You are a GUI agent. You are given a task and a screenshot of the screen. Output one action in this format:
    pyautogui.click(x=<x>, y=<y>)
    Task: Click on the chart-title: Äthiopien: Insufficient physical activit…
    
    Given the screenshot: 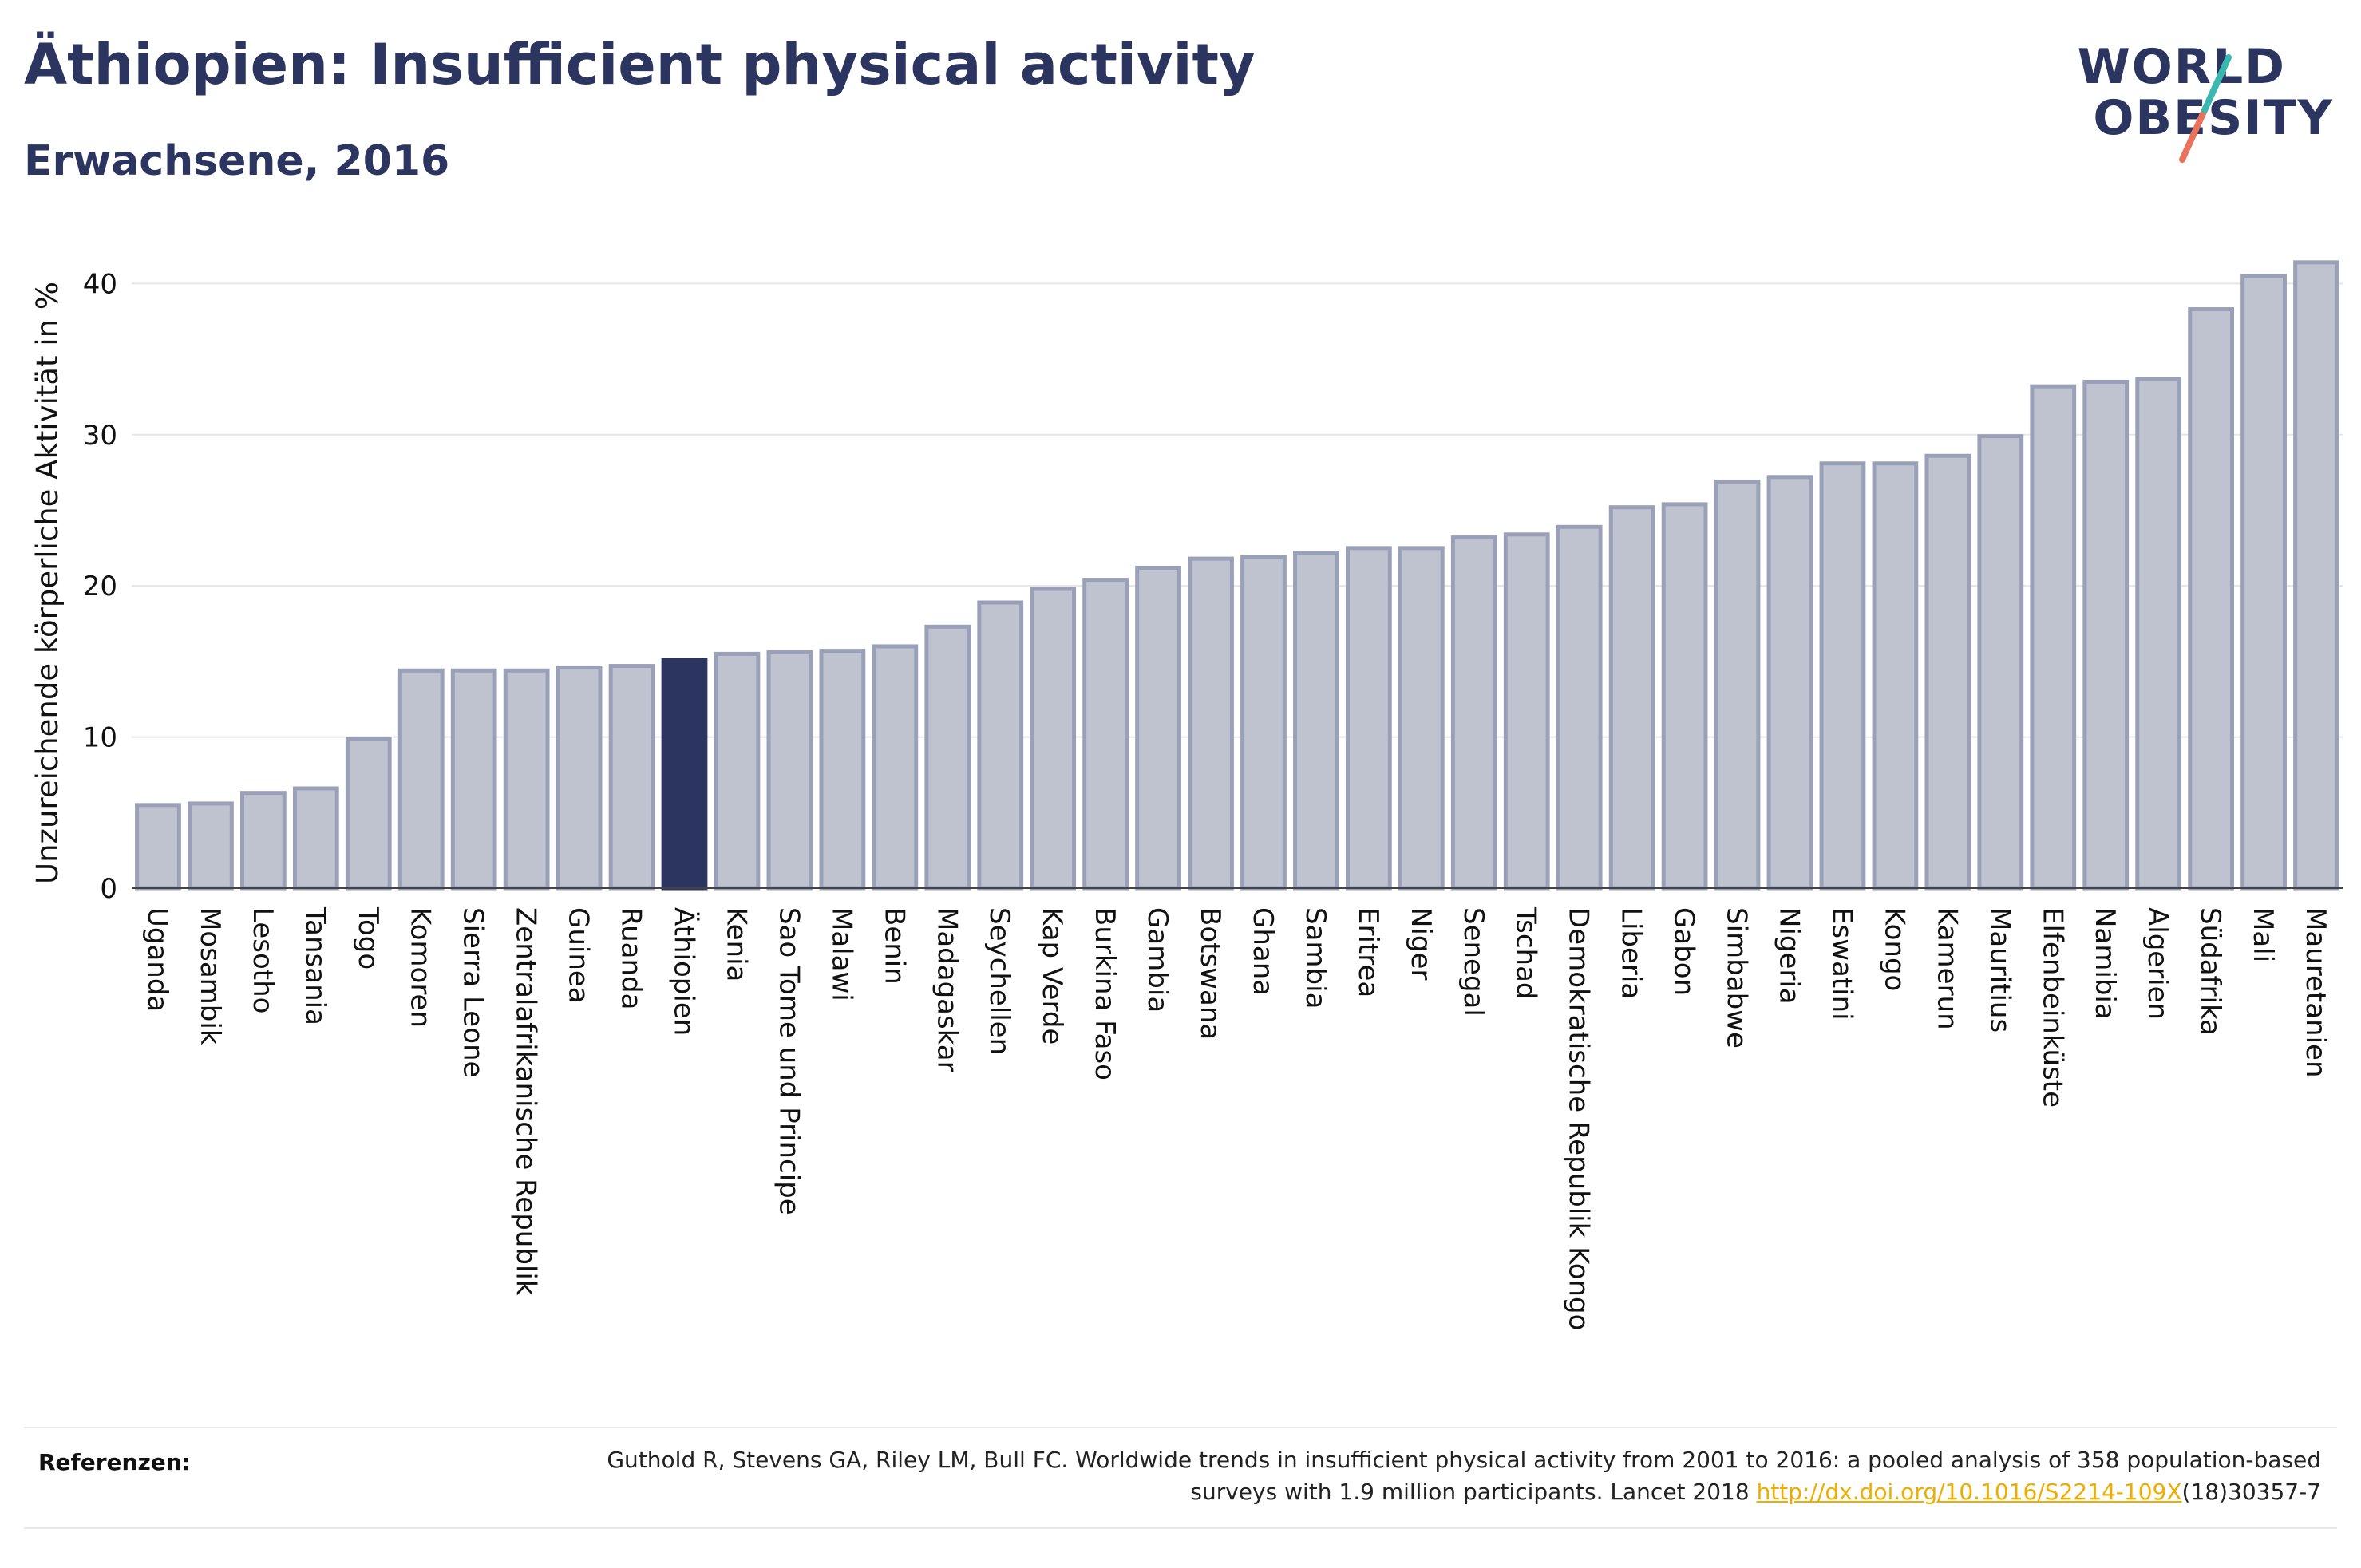 What is the action you would take?
    pyautogui.click(x=640, y=64)
    